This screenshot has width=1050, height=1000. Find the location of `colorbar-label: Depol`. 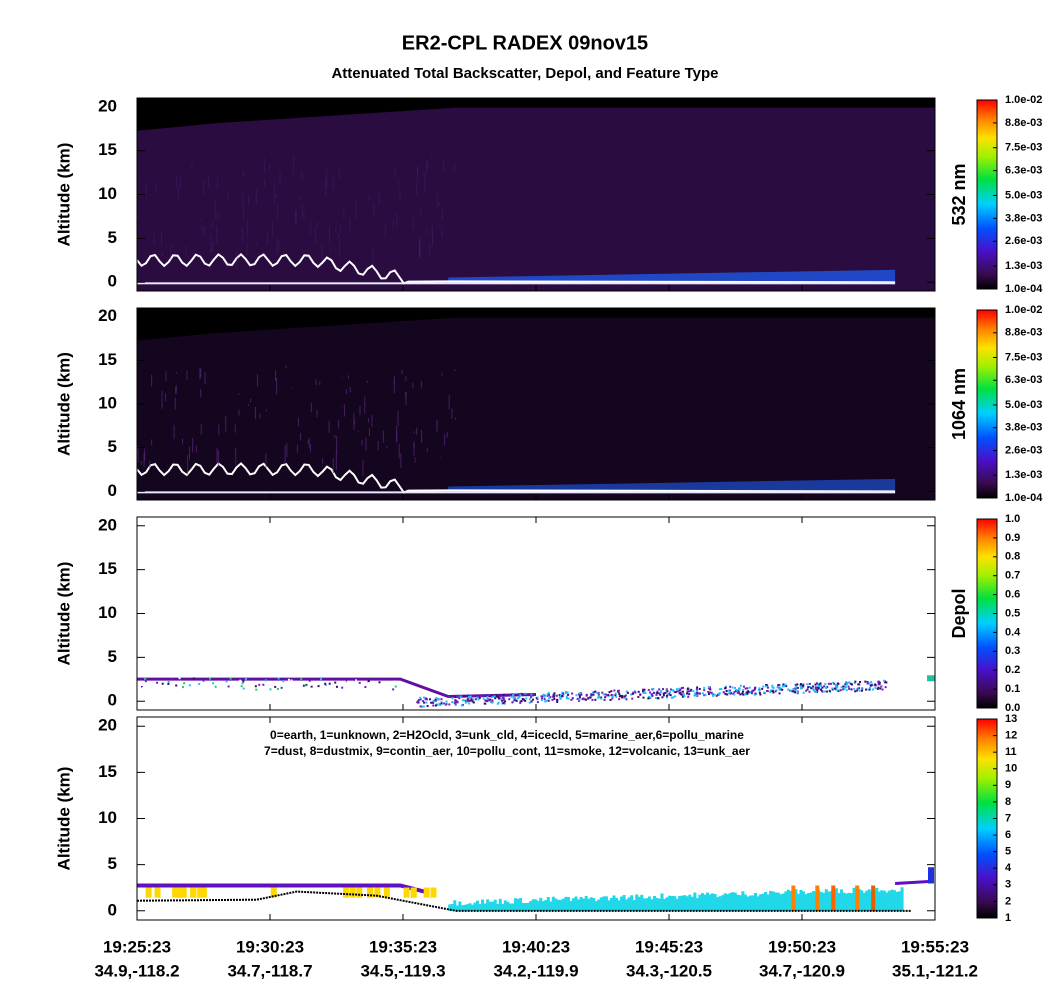

colorbar-label: Depol is located at coordinates (959, 613).